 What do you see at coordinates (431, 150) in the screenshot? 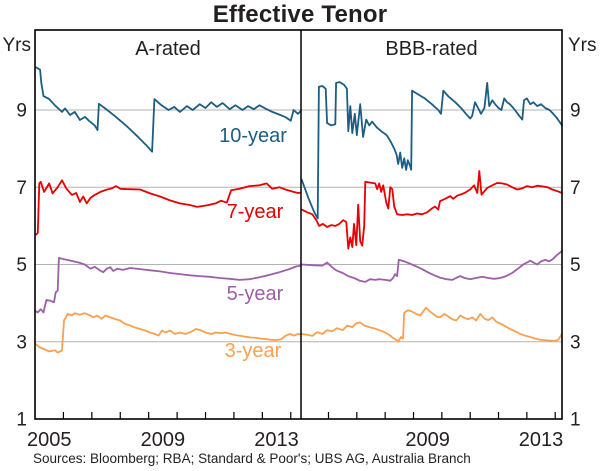
I see `series-line-10-year-panel1` at bounding box center [431, 150].